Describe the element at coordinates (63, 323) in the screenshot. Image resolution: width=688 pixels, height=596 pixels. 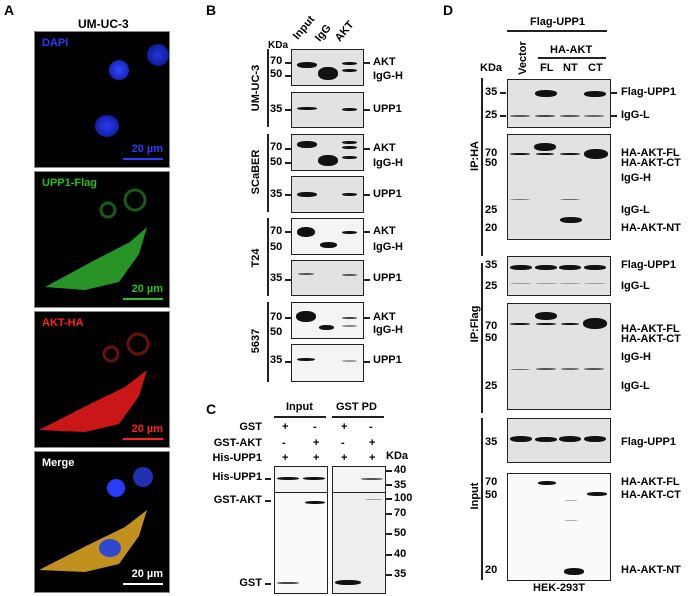
I see `akt-ha-label: AKT-HA` at that location.